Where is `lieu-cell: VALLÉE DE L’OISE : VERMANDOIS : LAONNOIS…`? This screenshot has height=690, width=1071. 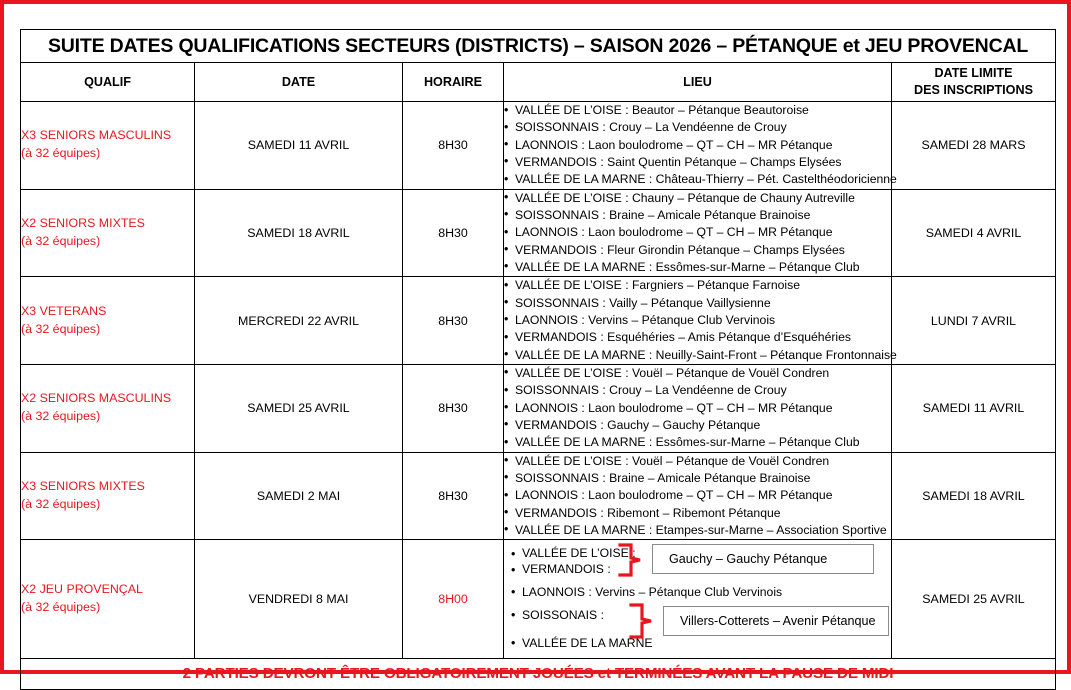 lieu-cell: VALLÉE DE L’OISE : VERMANDOIS : LAONNOIS… is located at coordinates (697, 599).